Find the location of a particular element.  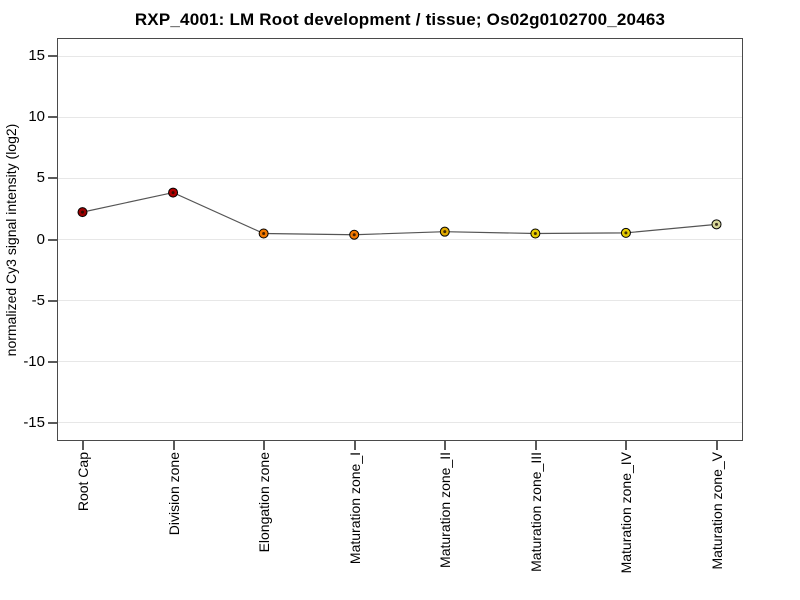

x-category-label: Maturation zone_II is located at coordinates (445, 510).